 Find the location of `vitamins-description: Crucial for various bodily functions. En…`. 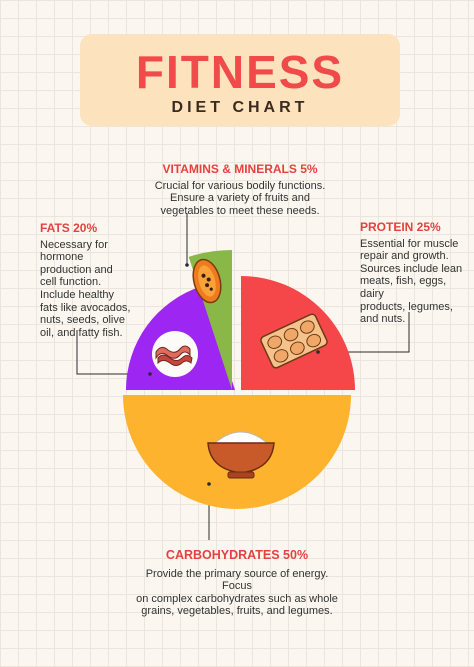

vitamins-description: Crucial for various bodily functions. En… is located at coordinates (240, 198).